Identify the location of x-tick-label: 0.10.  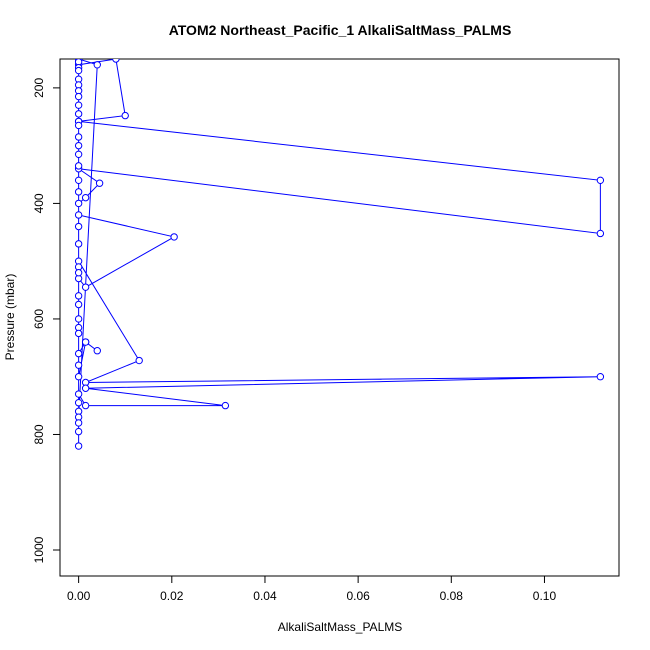
(545, 596).